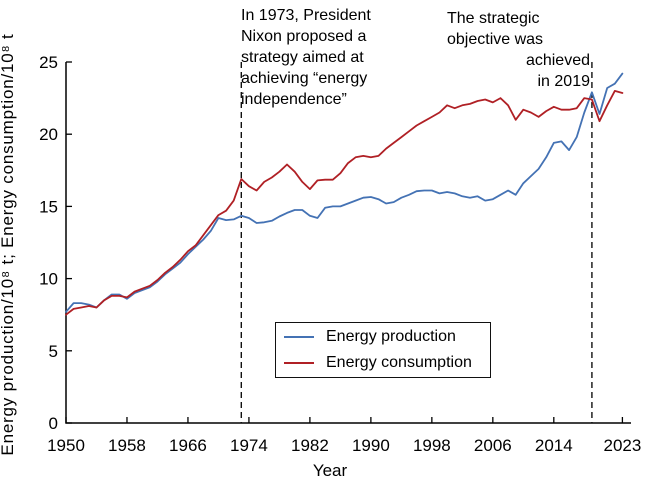 This screenshot has height=489, width=650. Describe the element at coordinates (294, 99) in the screenshot. I see `annotation-line: independence”` at that location.